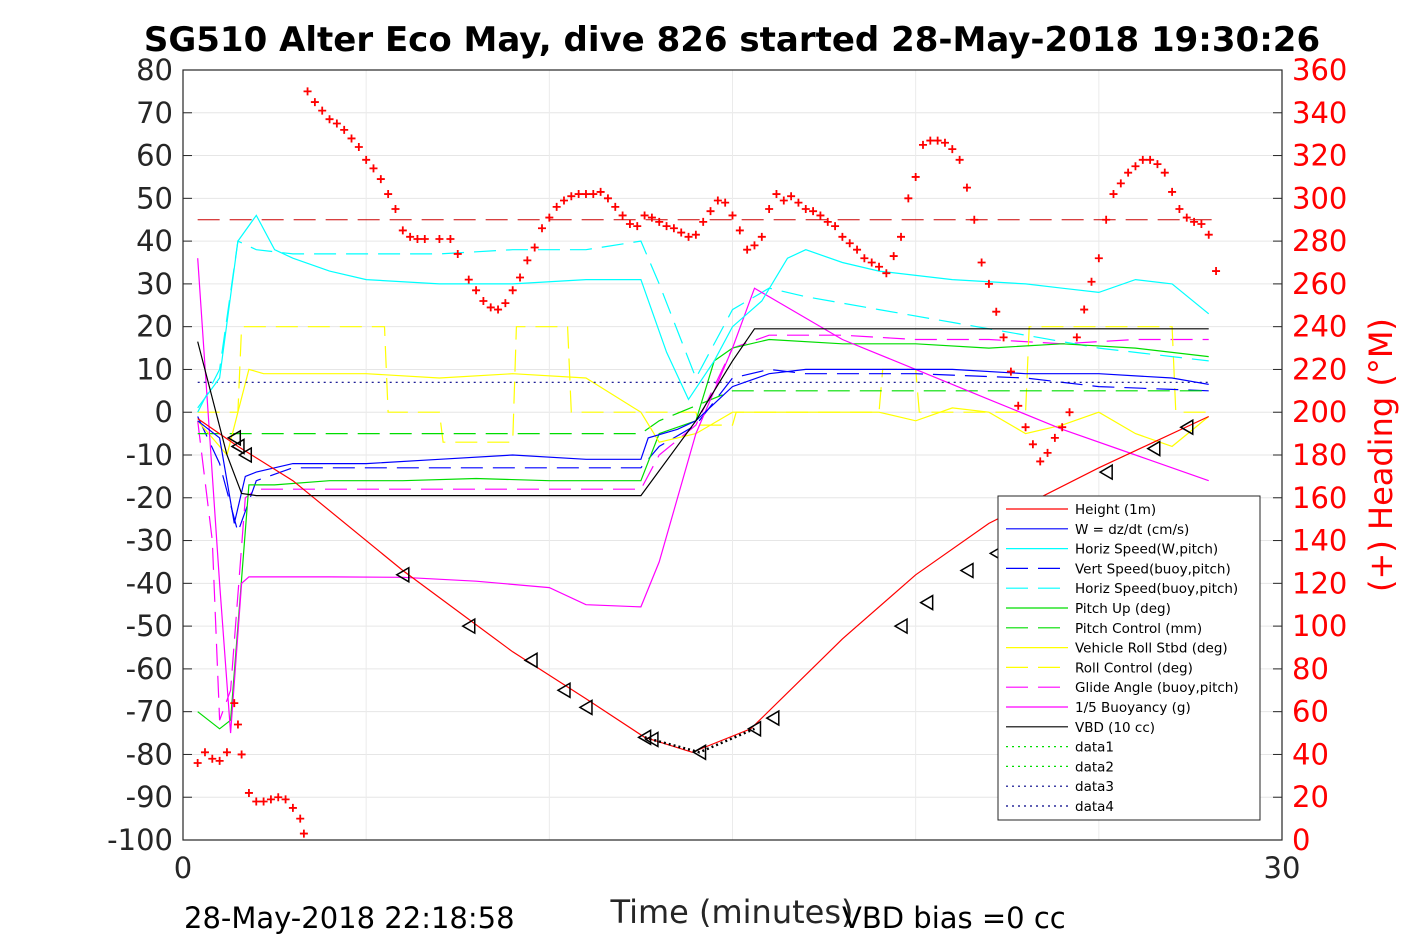 The image size is (1417, 945). I want to click on right-tick-label: 260, so click(1319, 284).